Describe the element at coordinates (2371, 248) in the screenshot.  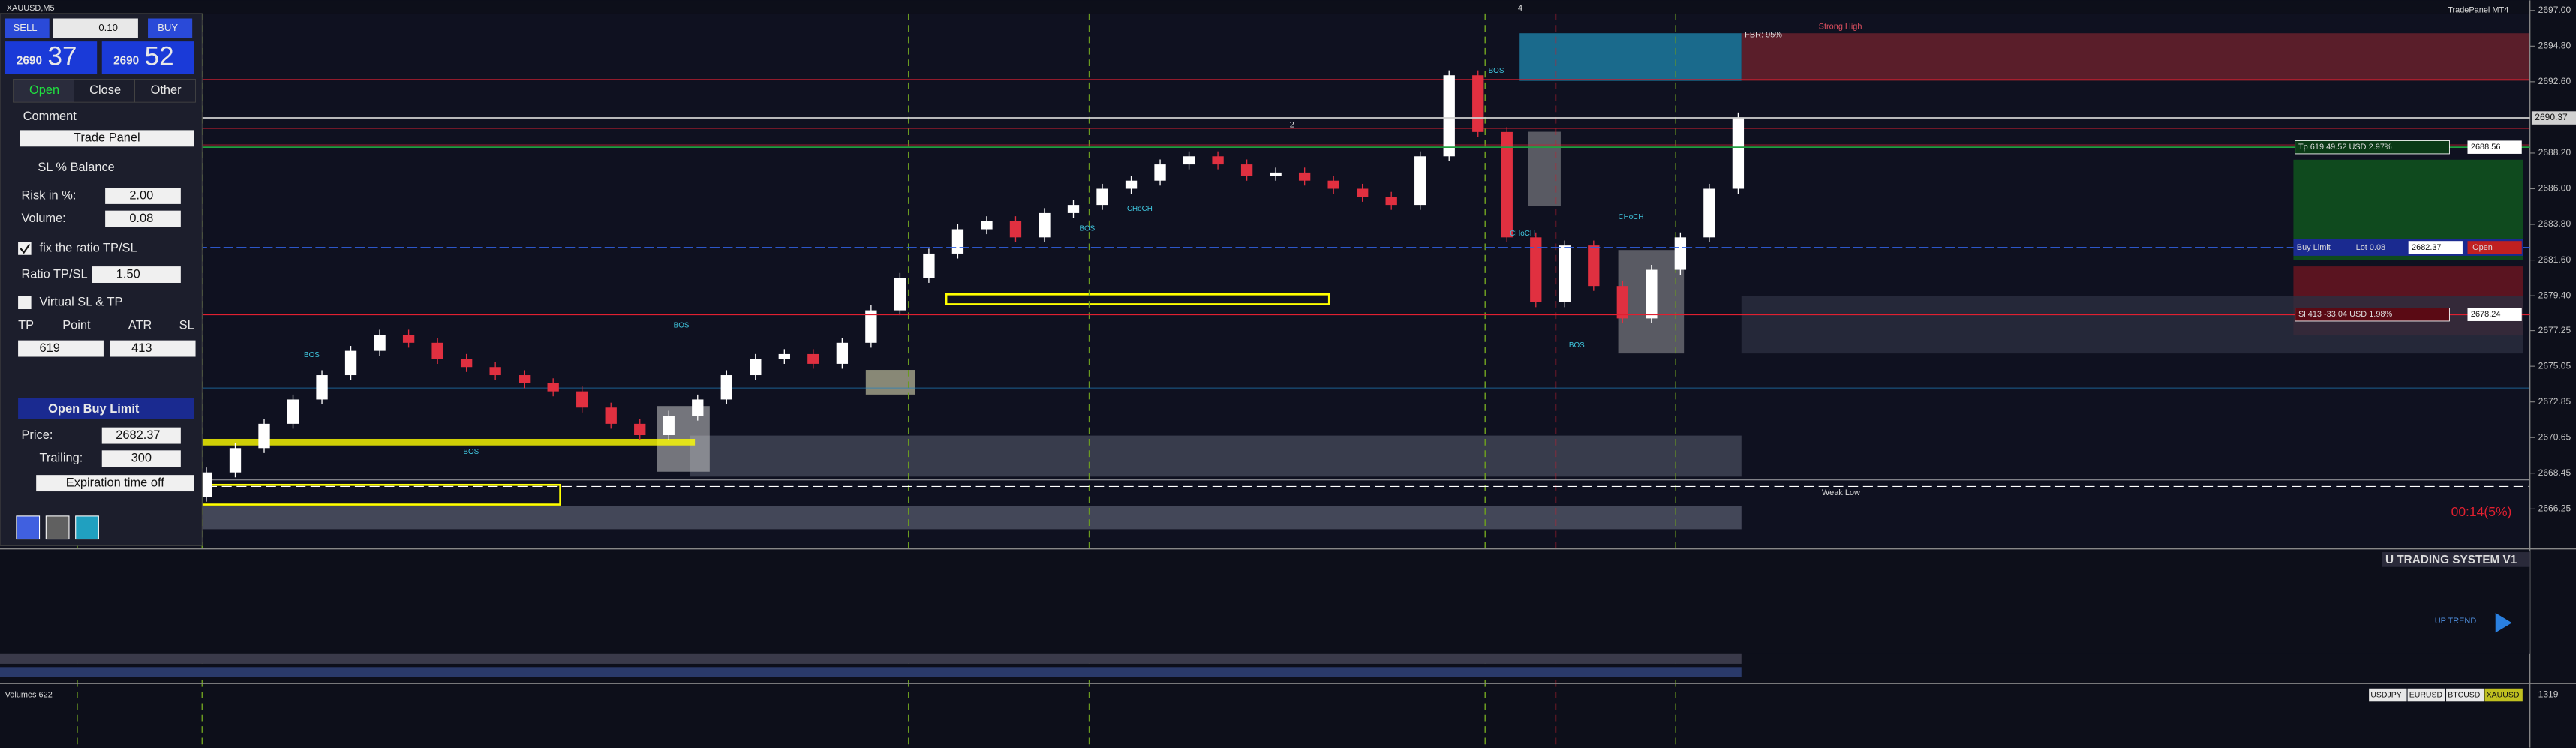
I see `order-lot: Lot 0.08` at that location.